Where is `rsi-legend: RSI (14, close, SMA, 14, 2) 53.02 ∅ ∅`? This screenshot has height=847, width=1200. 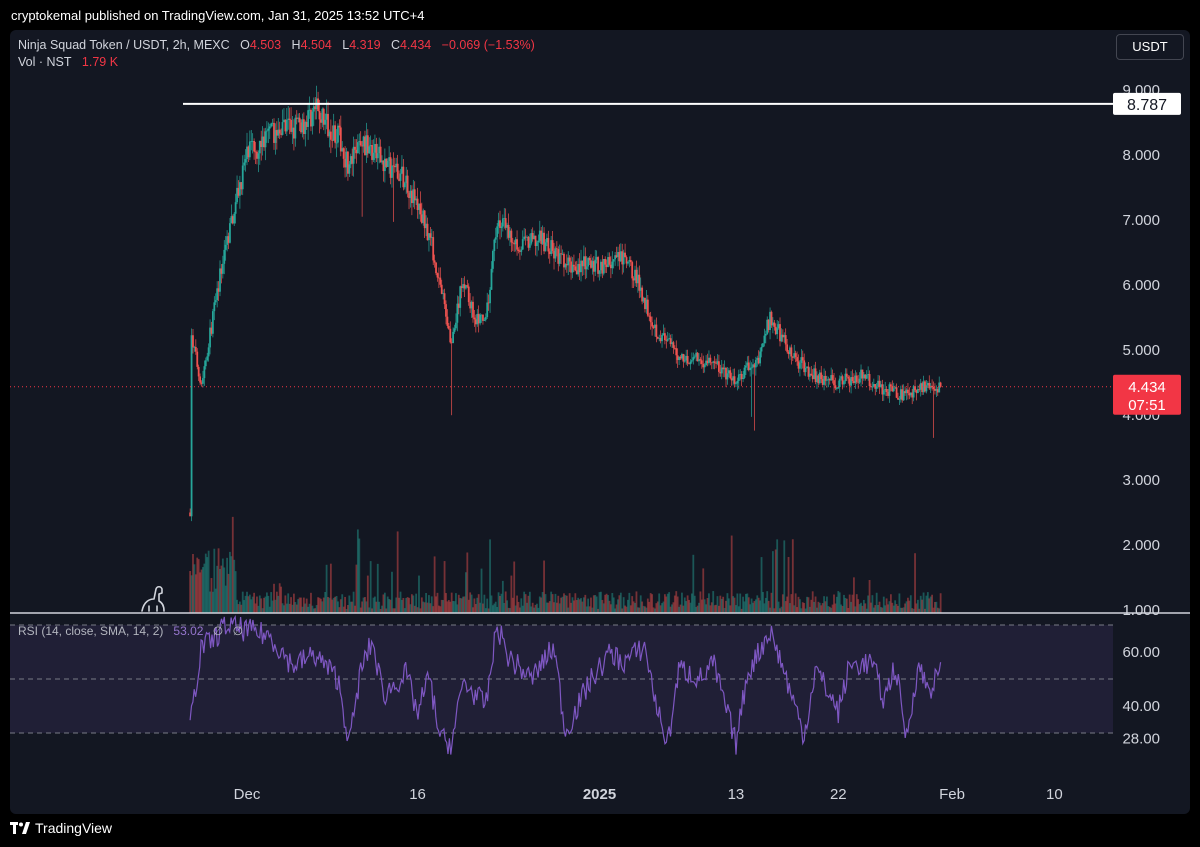
rsi-legend: RSI (14, close, SMA, 14, 2) 53.02 ∅ ∅ is located at coordinates (130, 631).